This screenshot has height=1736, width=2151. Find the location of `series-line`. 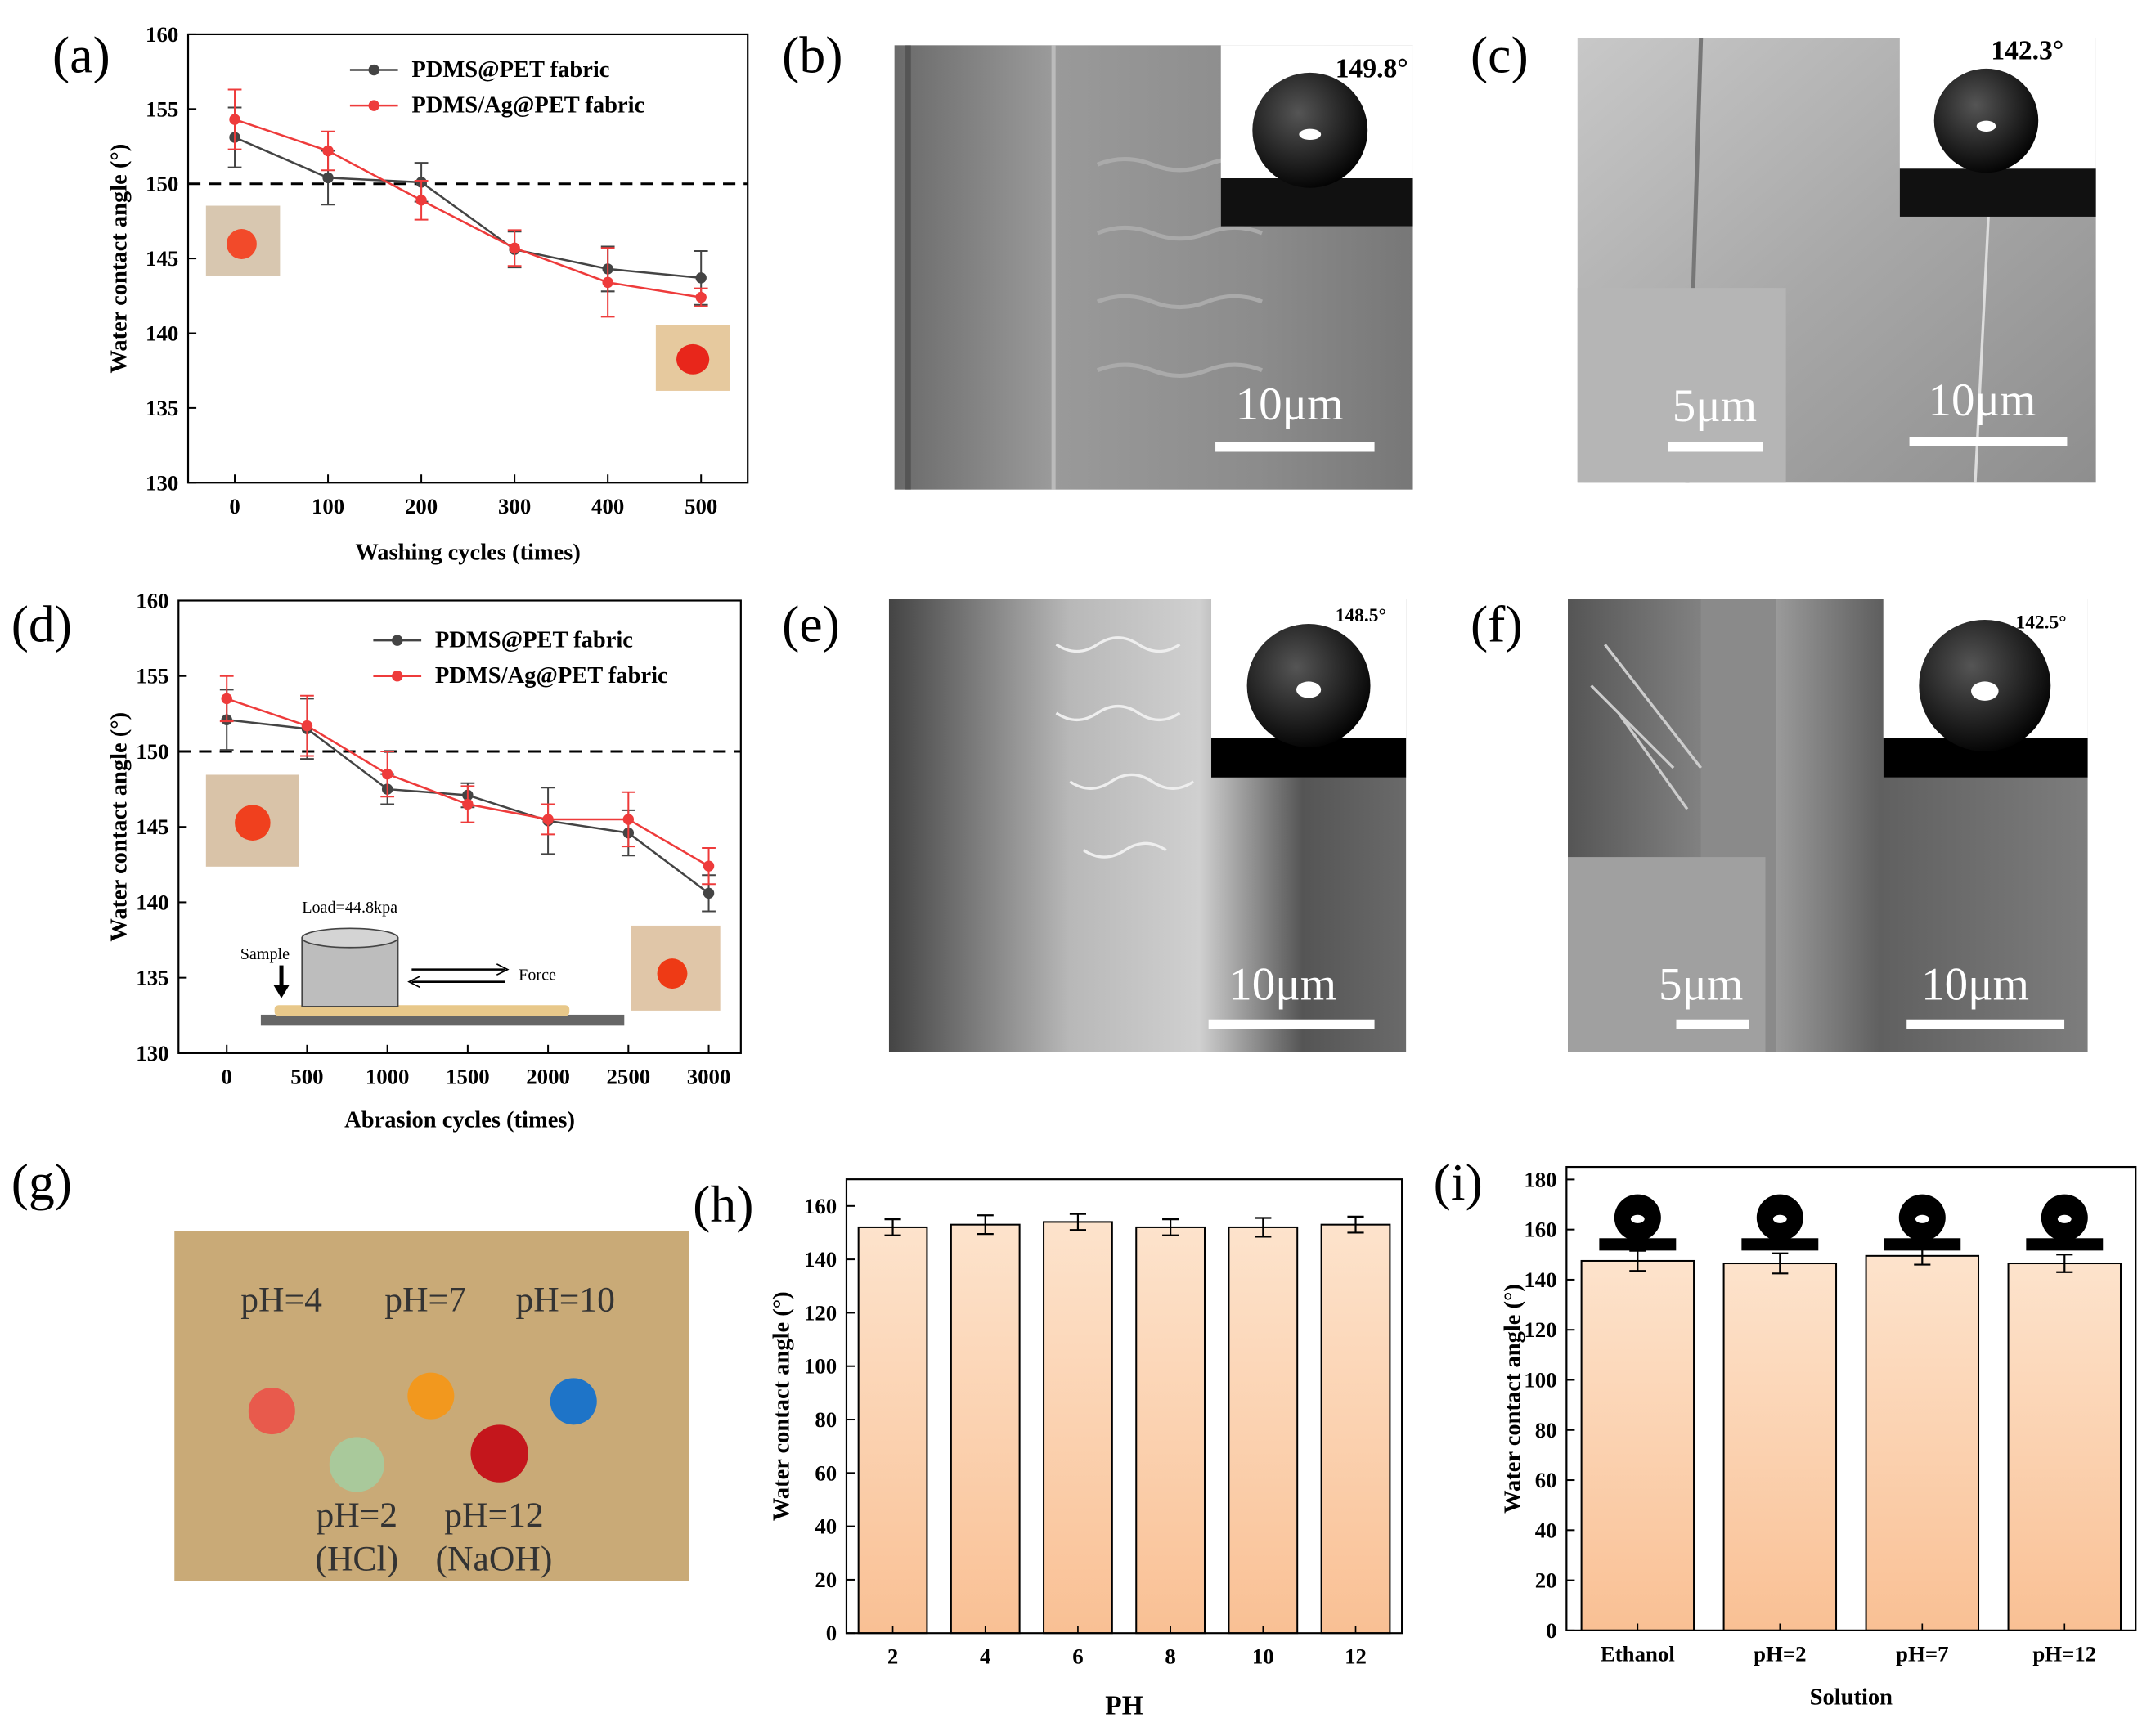

series-line is located at coordinates (468, 208).